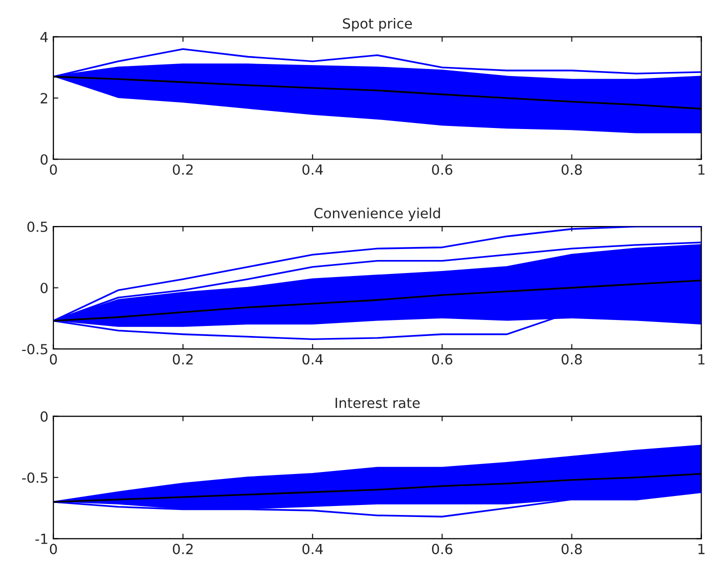 This screenshot has width=712, height=567. I want to click on chart-title: Convenience yield, so click(377, 215).